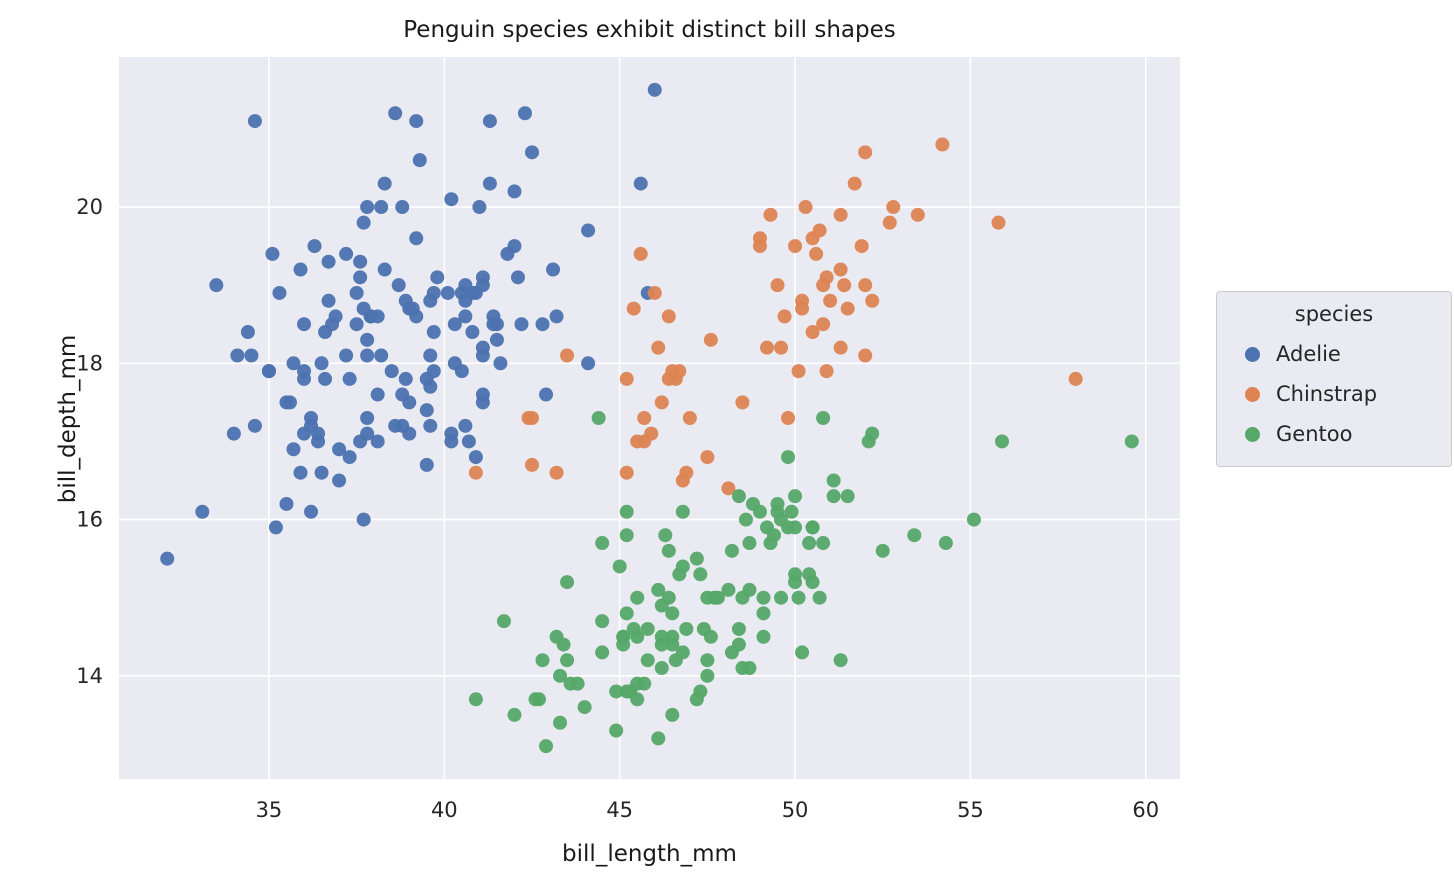 The height and width of the screenshot is (890, 1454). Describe the element at coordinates (89, 676) in the screenshot. I see `y-tick-label: 14` at that location.